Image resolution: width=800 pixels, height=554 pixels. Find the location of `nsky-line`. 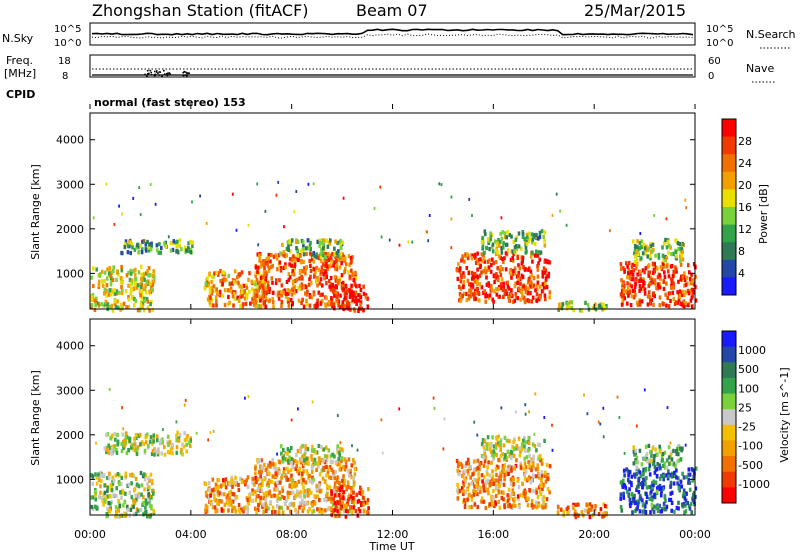

nsky-line is located at coordinates (392, 32).